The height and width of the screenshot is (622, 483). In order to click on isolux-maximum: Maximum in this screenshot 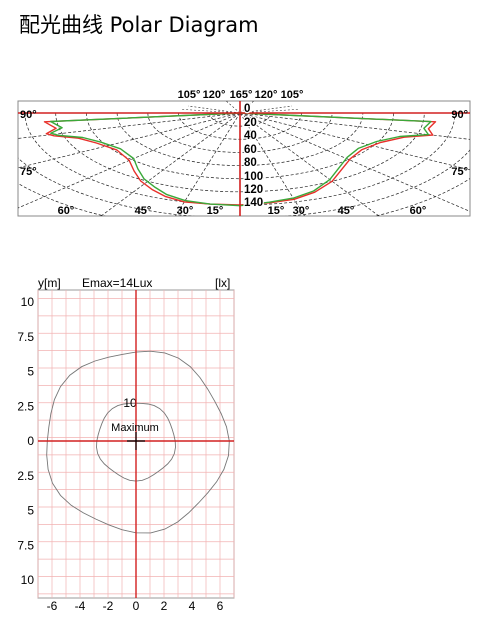, I will do `click(135, 436)`.